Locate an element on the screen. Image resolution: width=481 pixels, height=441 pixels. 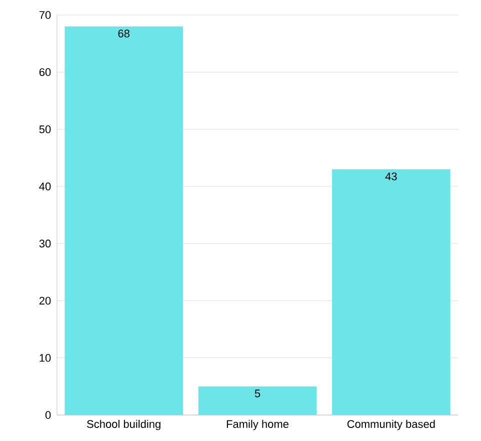
x-tick-label: School building is located at coordinates (123, 425).